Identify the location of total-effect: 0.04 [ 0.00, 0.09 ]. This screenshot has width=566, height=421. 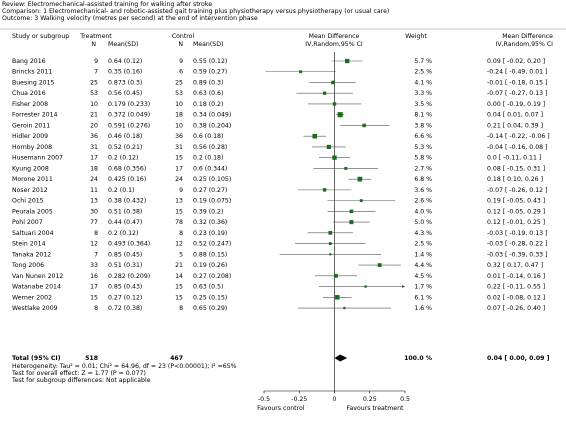
(518, 358).